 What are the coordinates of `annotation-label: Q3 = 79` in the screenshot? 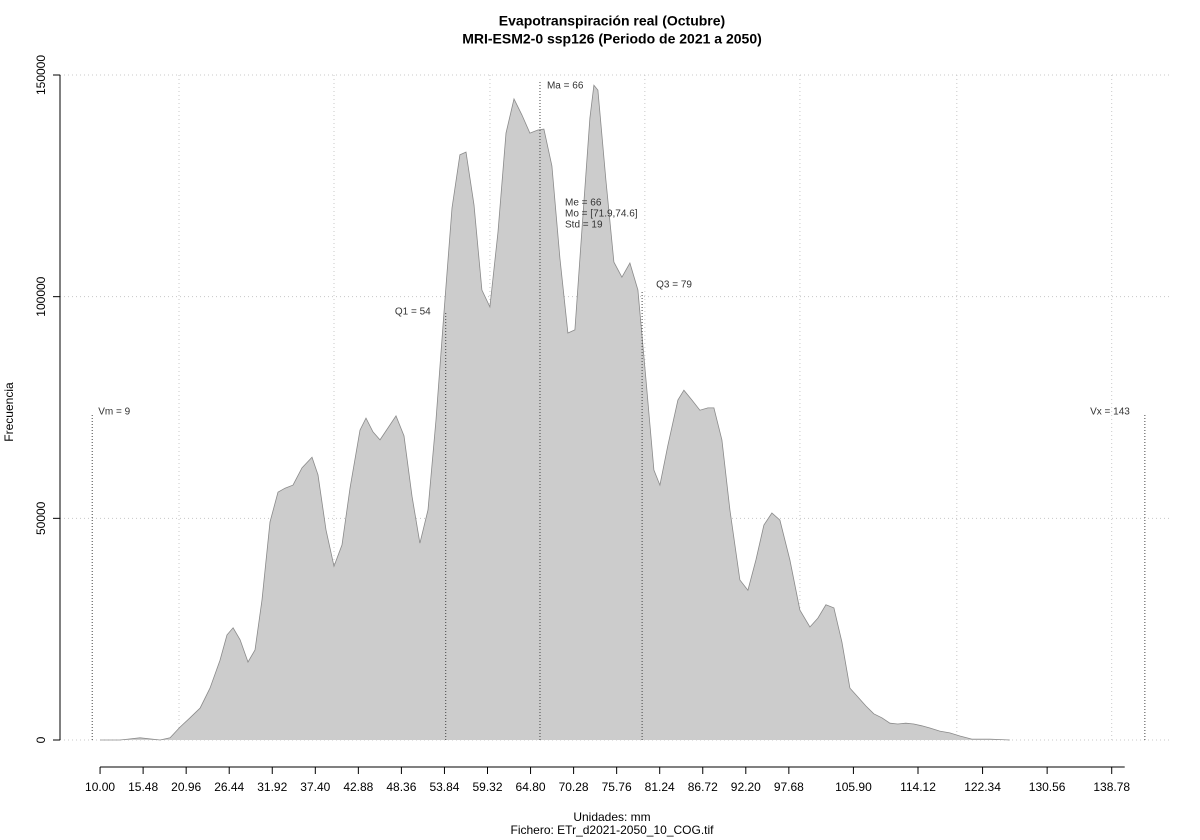 It's located at (674, 285).